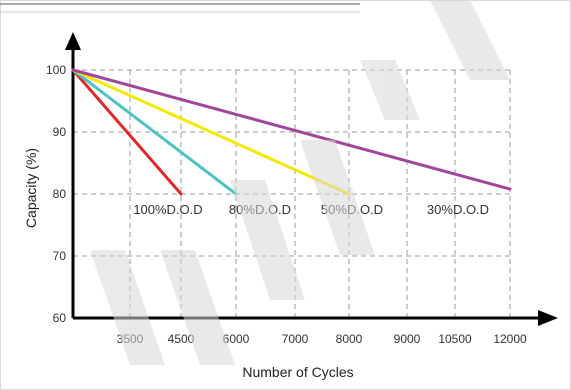 This screenshot has height=390, width=571. Describe the element at coordinates (349, 339) in the screenshot. I see `x-tick-label: 8000` at that location.